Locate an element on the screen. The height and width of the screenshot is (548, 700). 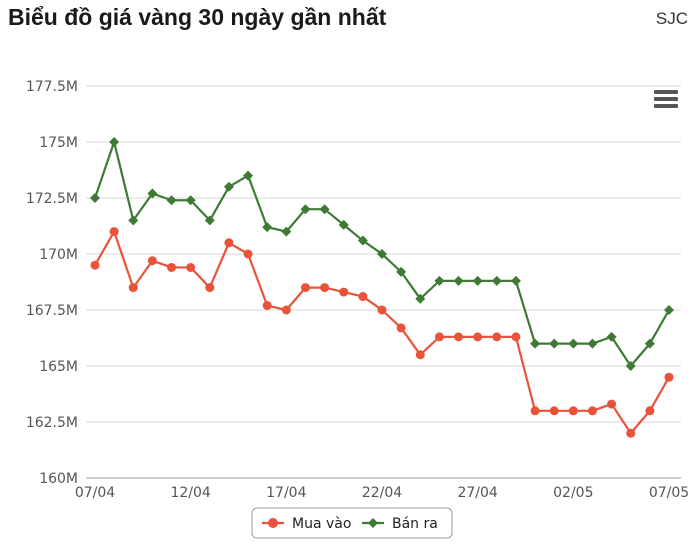
x-tick-label: 07/05 is located at coordinates (669, 493).